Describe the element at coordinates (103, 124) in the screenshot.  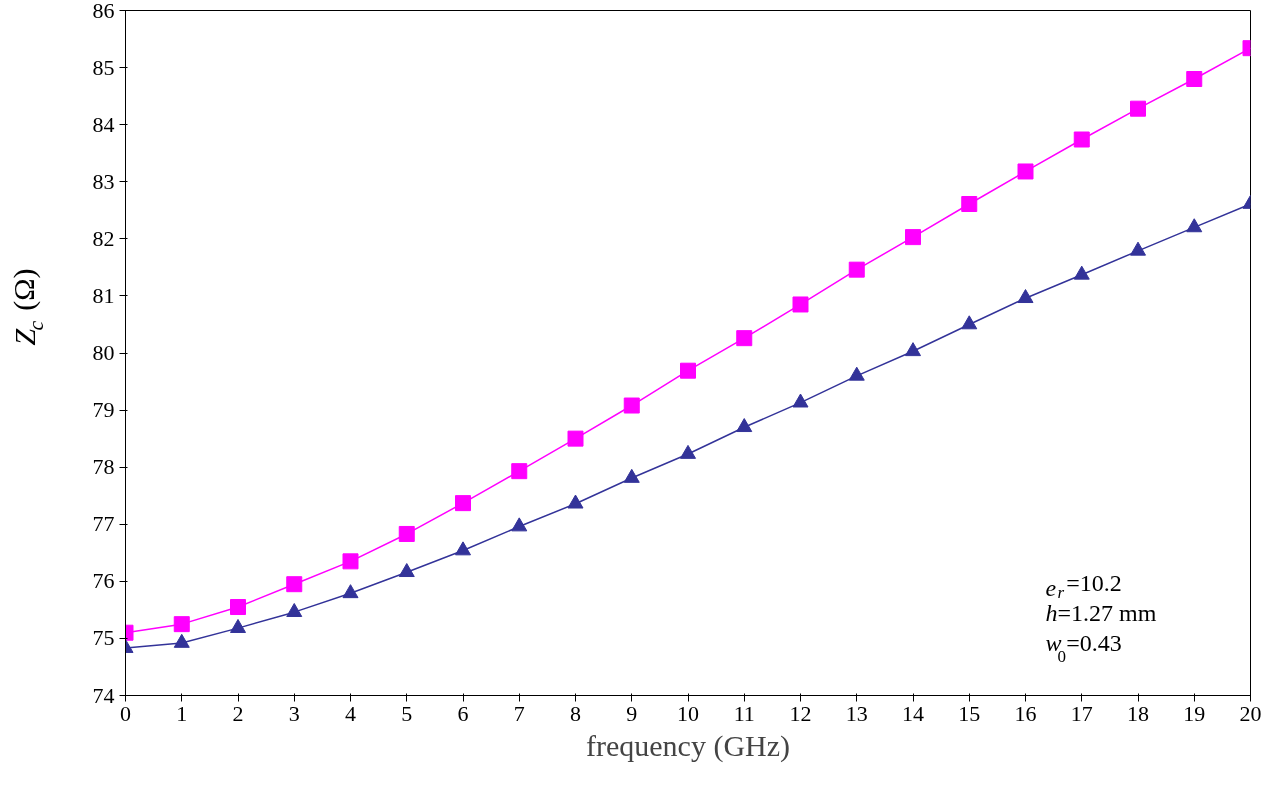
I see `y-tick-label: 84` at that location.